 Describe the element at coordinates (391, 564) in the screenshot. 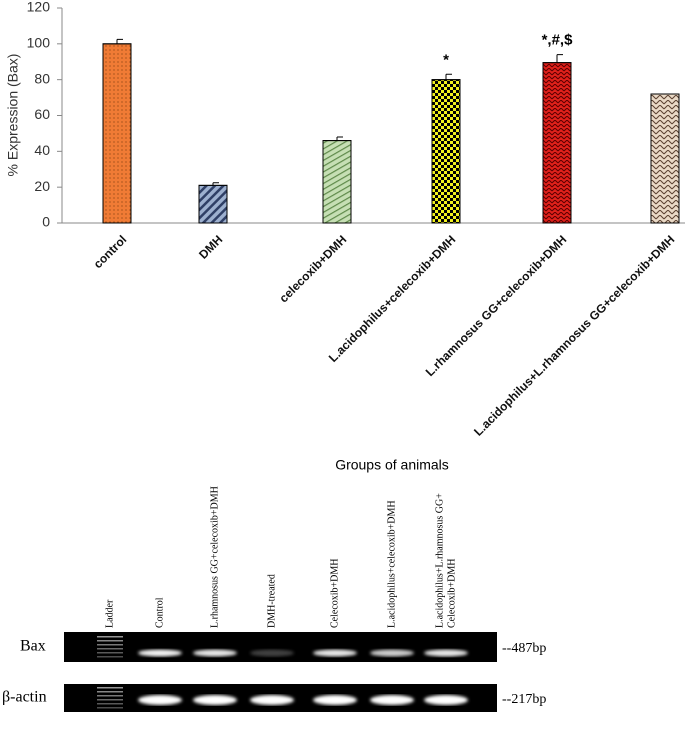

I see `lane-label: L.acidophilus+celecoxib+DMH` at that location.